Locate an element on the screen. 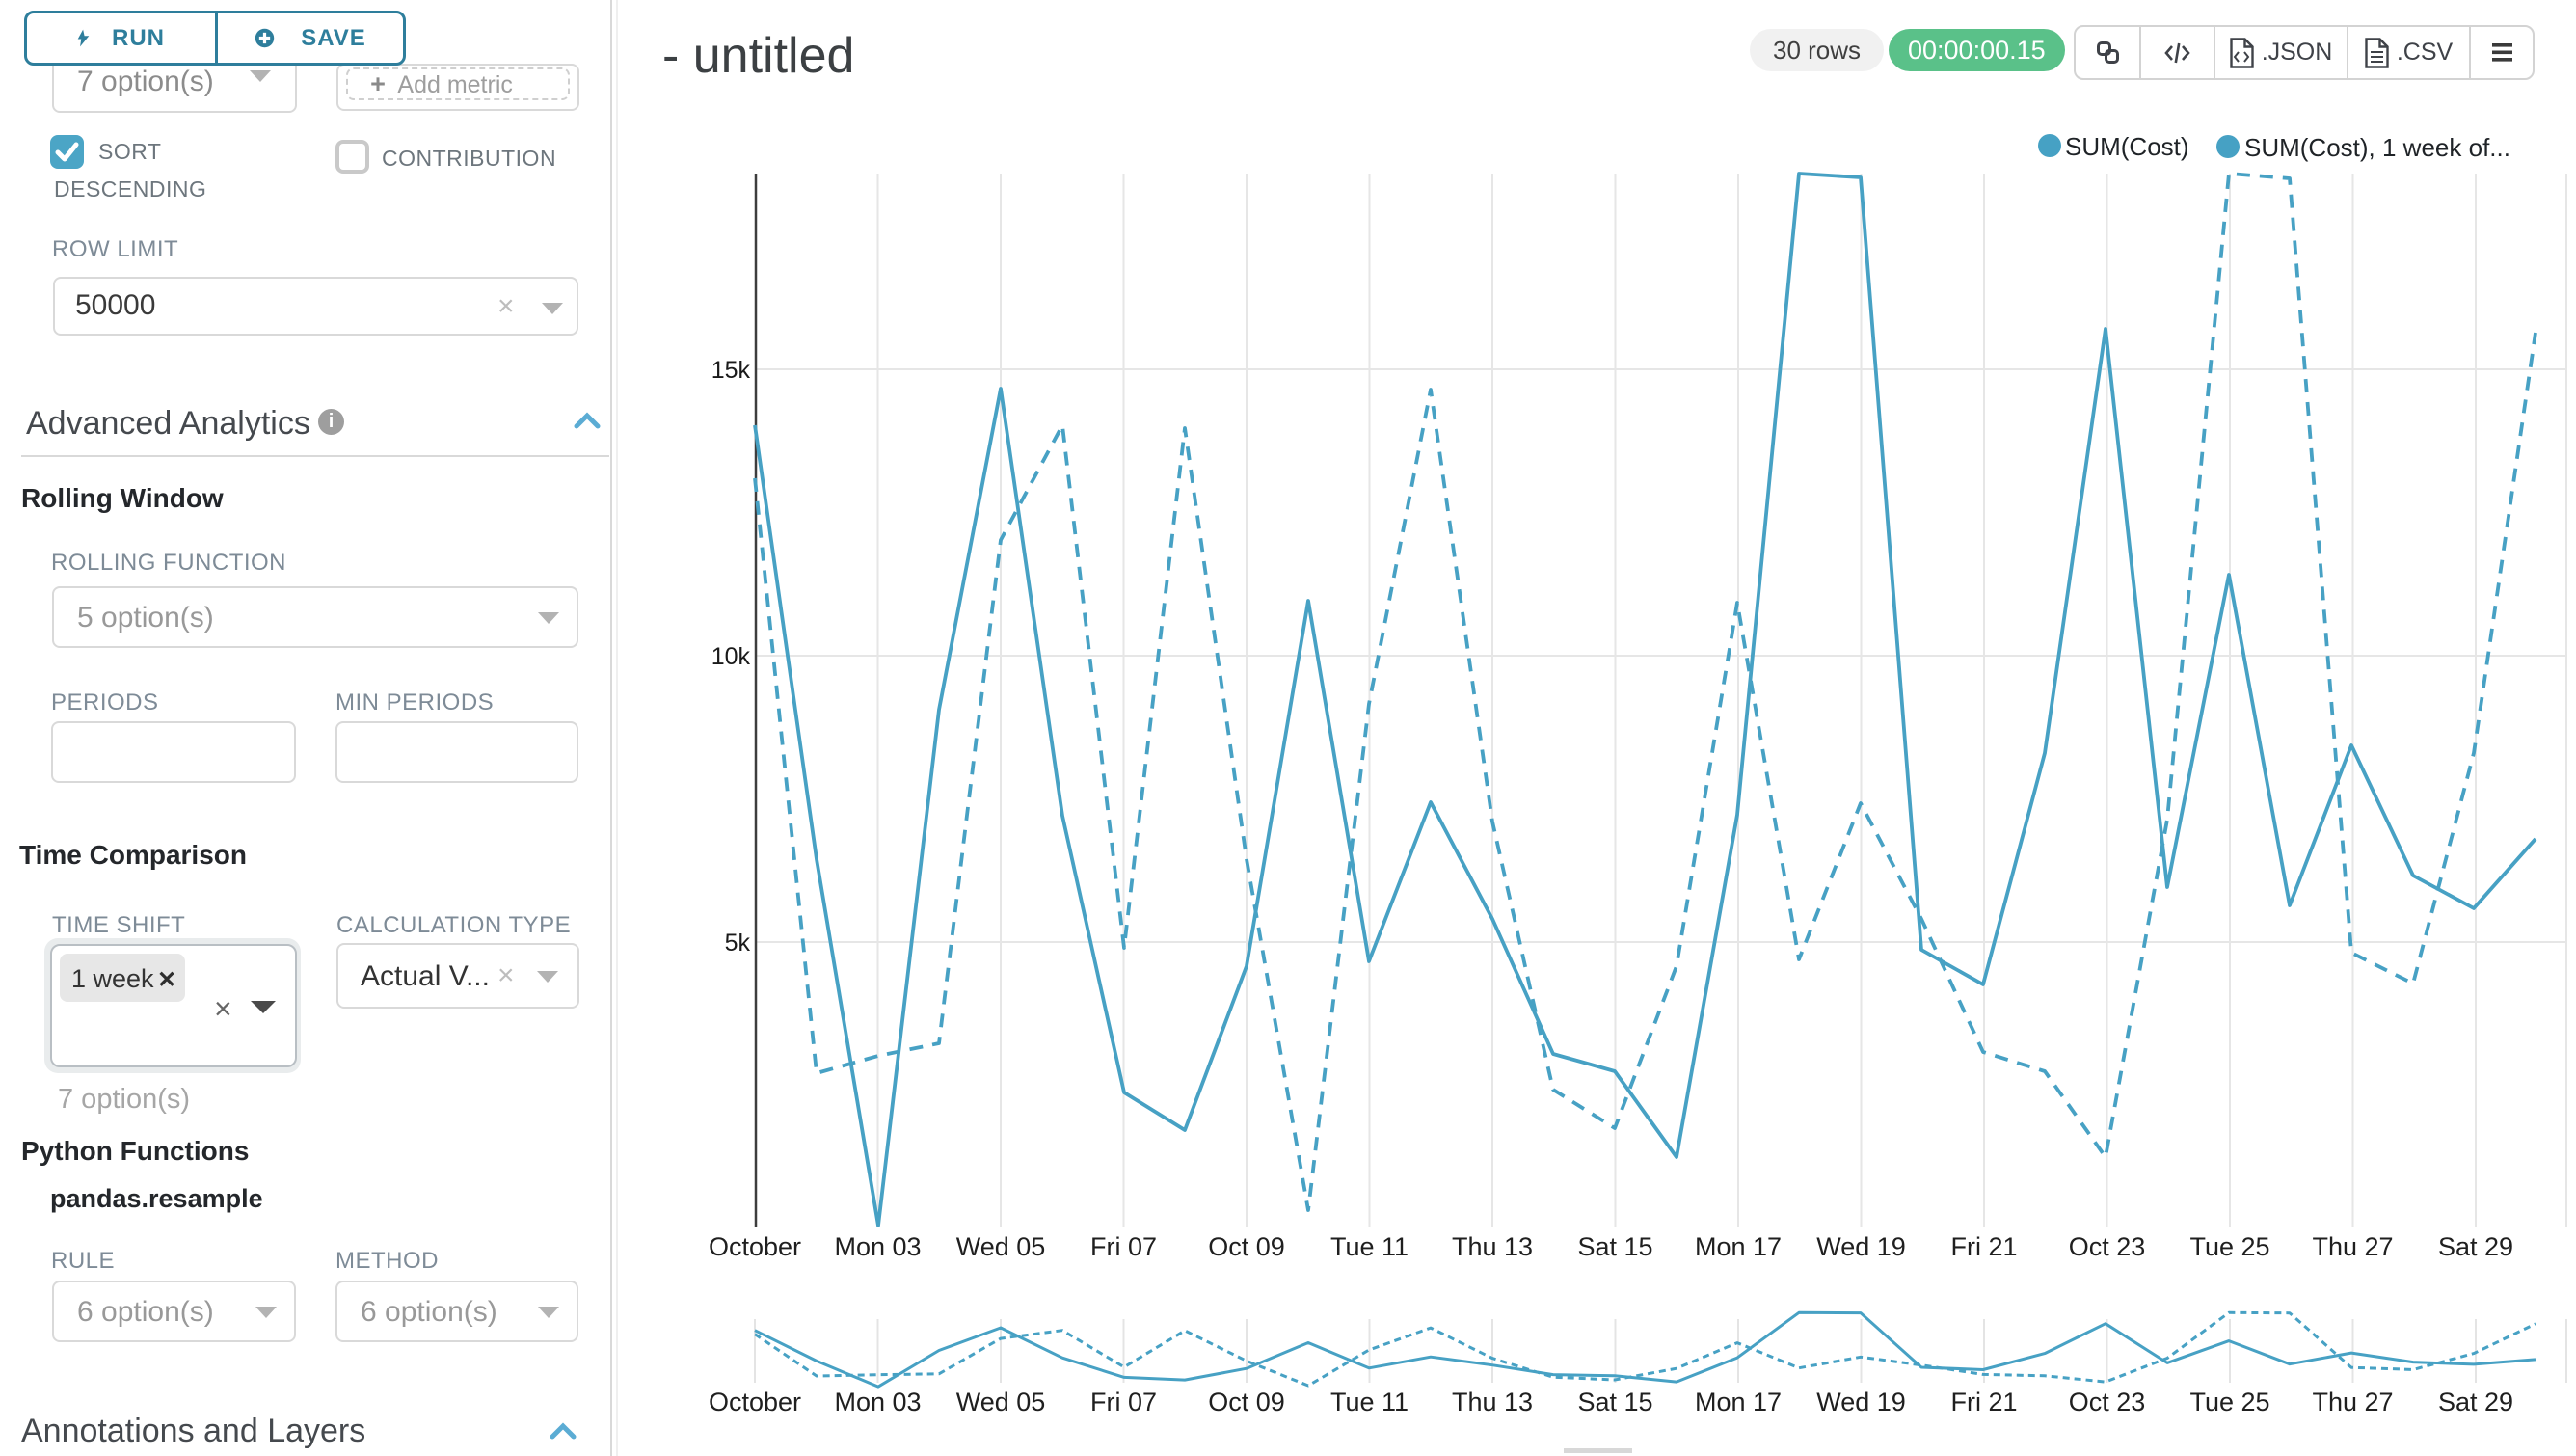 The height and width of the screenshot is (1456, 2576). svg-text: 10k is located at coordinates (731, 656).